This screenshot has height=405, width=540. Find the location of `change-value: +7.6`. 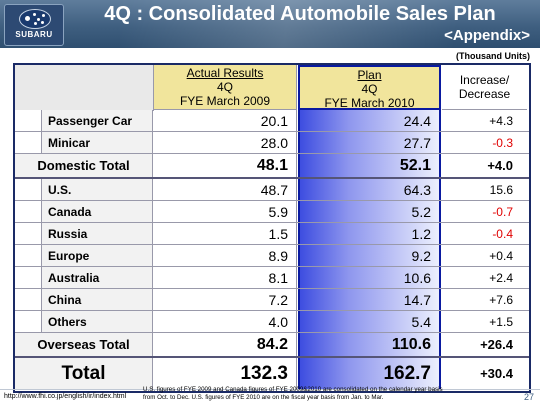

change-value: +7.6 is located at coordinates (501, 299).